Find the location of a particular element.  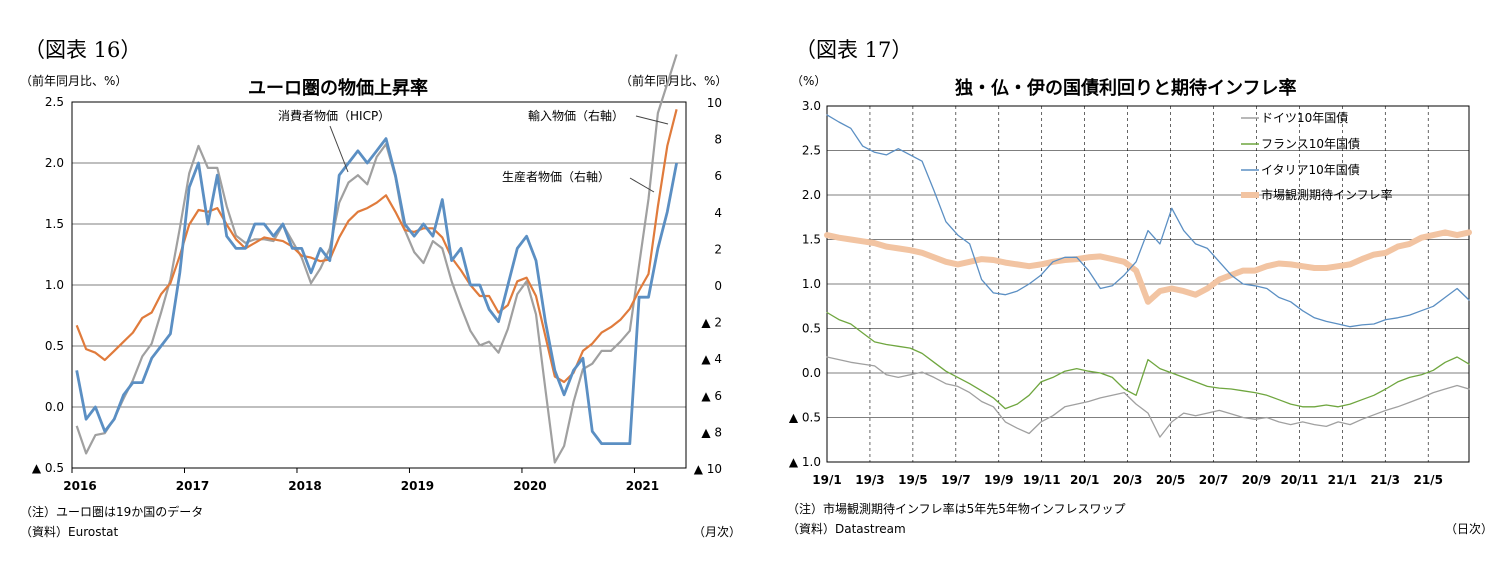

y-tick-label: ▲ 1.0 is located at coordinates (805, 462).